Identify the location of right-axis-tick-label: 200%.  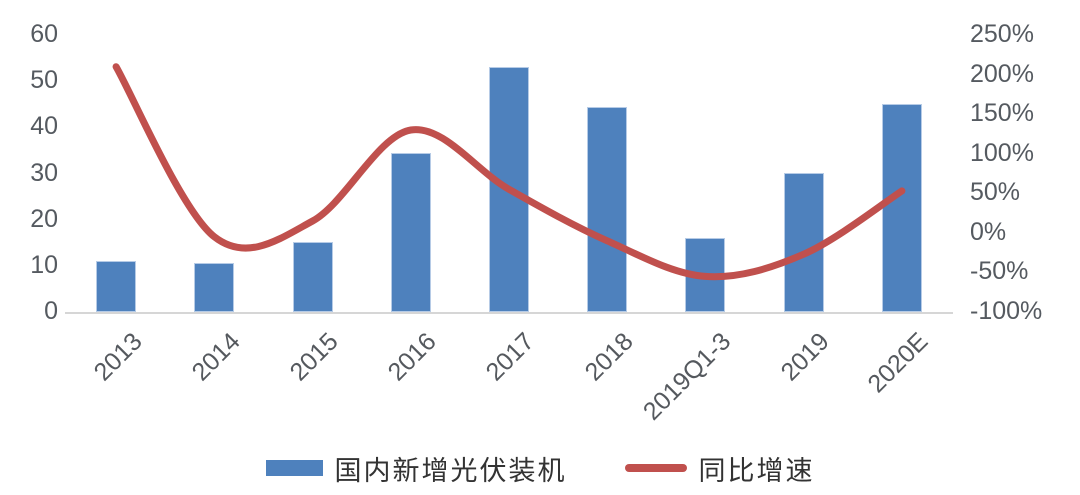
(1002, 73).